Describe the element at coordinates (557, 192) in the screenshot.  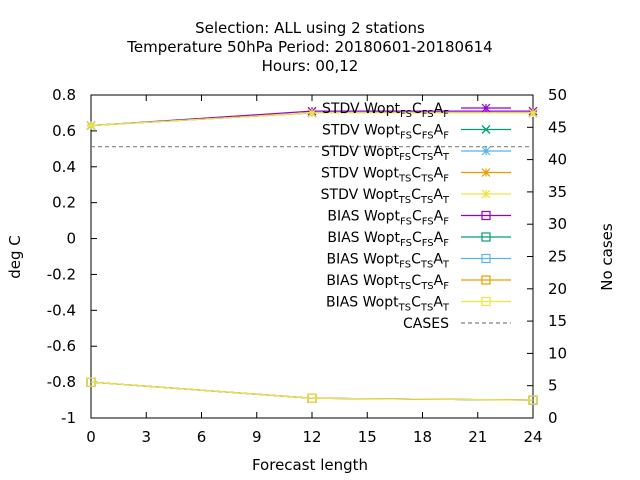
I see `y2-tick-label: 35` at that location.